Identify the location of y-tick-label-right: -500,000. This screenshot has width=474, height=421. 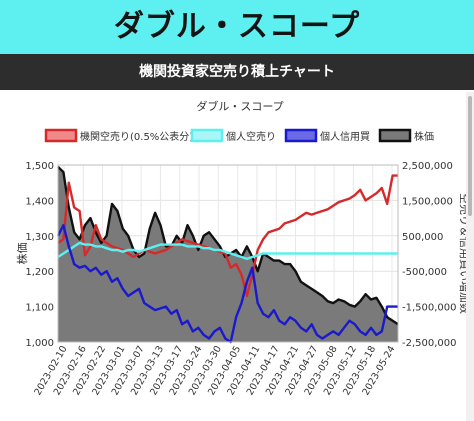
(424, 272).